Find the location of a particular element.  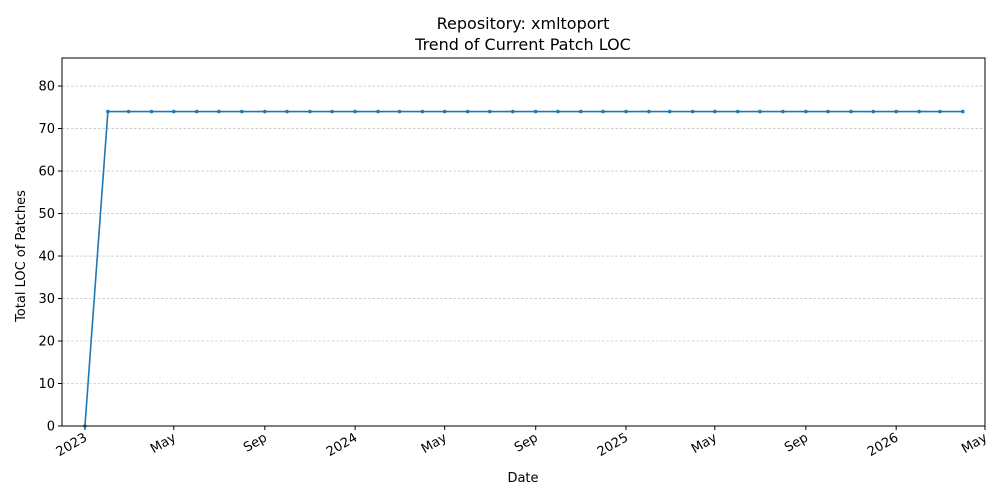

y-tick-label: 40 is located at coordinates (46, 257).